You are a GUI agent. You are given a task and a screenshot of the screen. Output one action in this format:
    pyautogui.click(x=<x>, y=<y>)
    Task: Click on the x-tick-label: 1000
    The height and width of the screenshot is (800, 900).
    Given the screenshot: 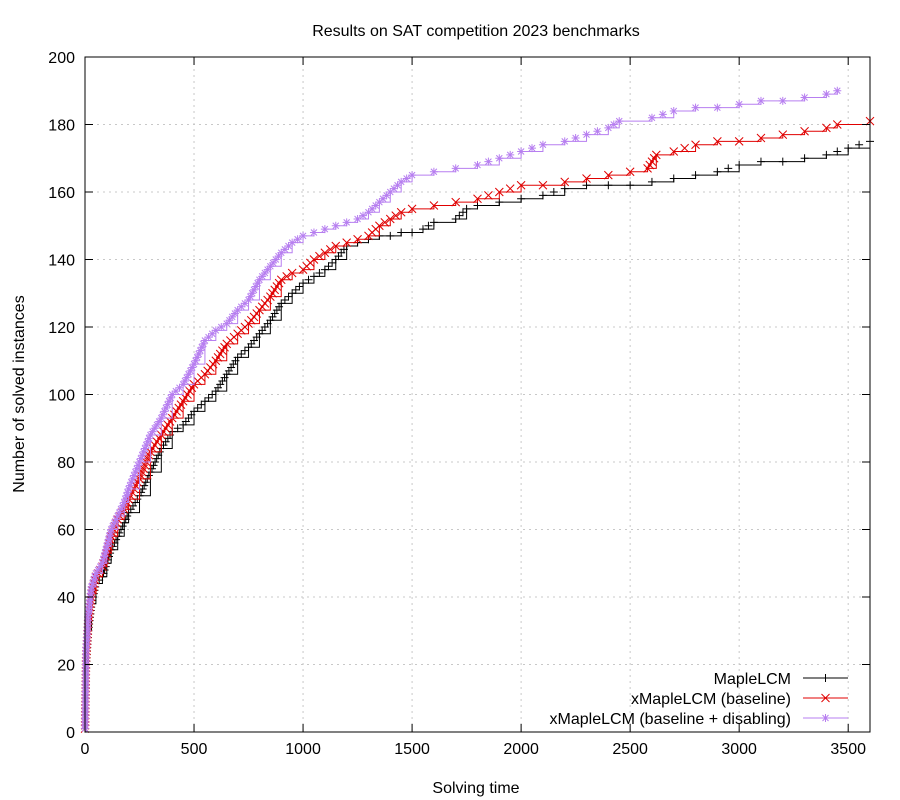 What is the action you would take?
    pyautogui.click(x=303, y=749)
    